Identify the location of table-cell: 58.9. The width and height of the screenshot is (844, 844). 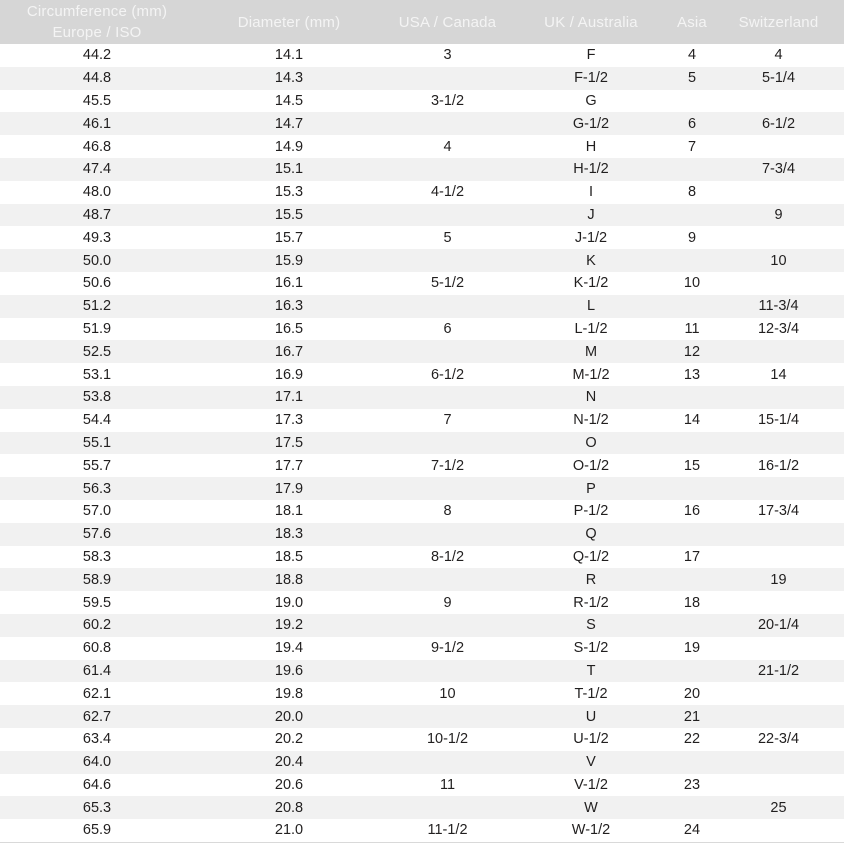
(97, 579).